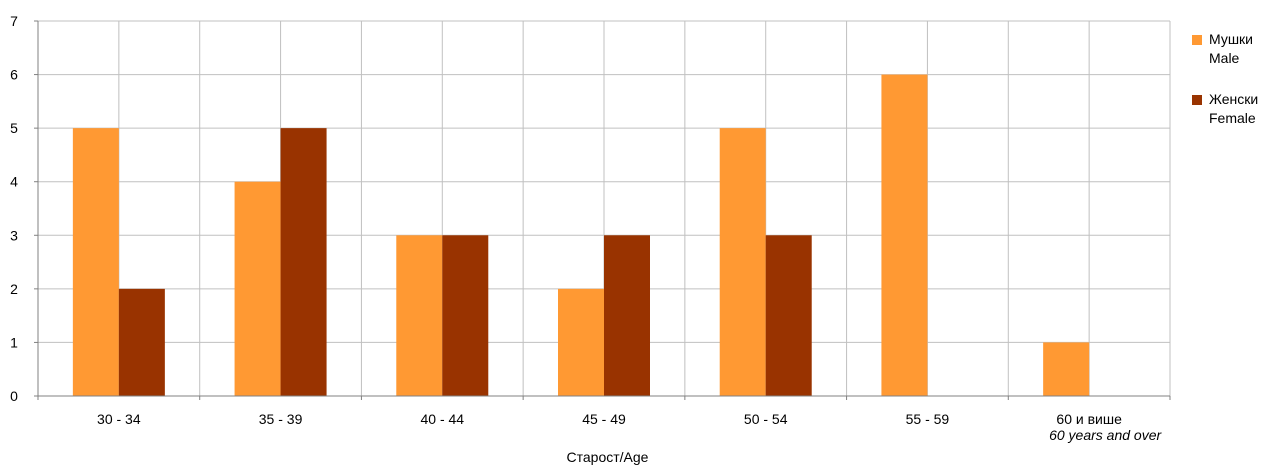  Describe the element at coordinates (1197, 100) in the screenshot. I see `legend-swatch-female` at that location.